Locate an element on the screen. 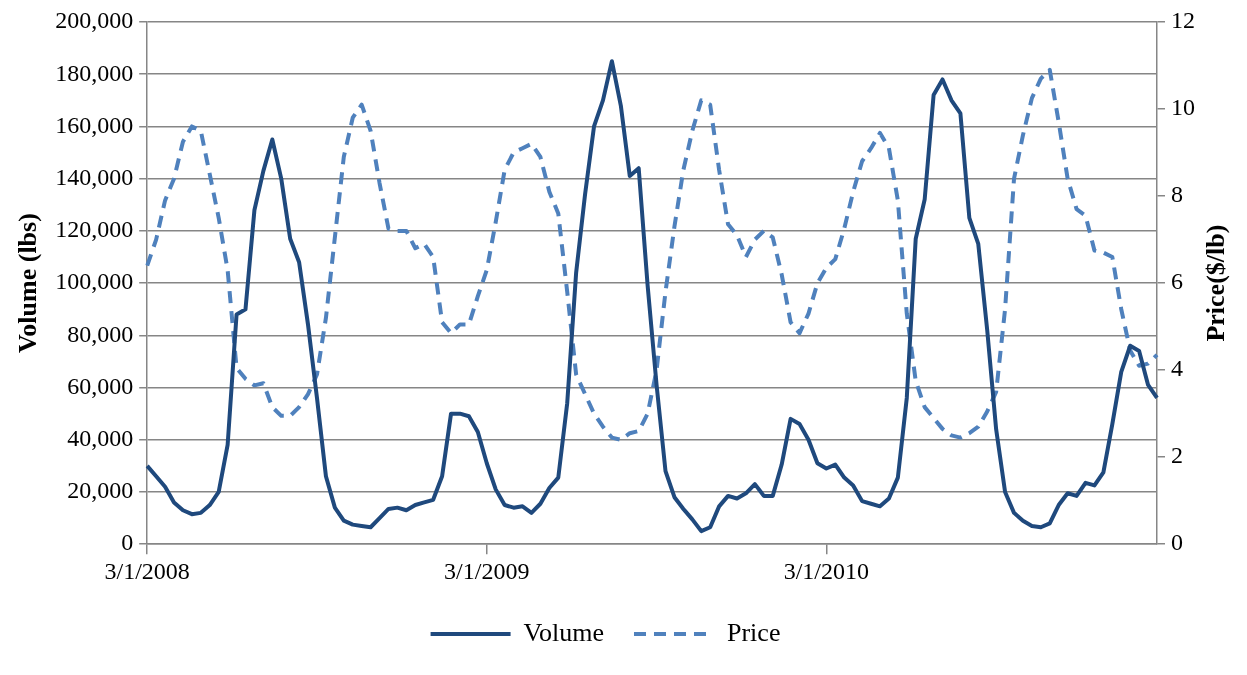 The height and width of the screenshot is (675, 1247). y2-tick-label: 4 is located at coordinates (1177, 368).